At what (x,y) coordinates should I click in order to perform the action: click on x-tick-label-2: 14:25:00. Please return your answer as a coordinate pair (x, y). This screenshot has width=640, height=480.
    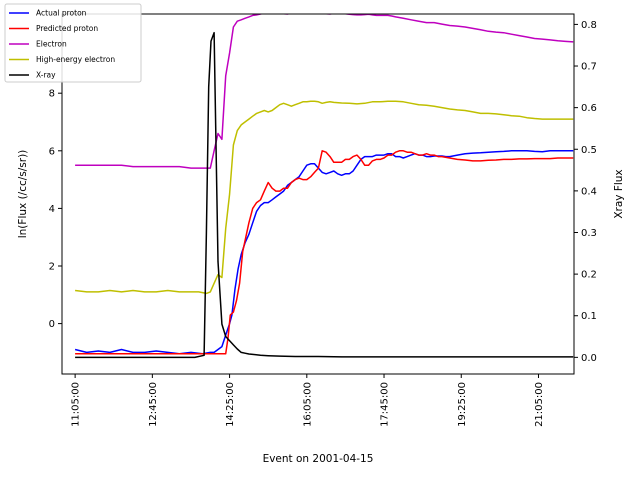
    Looking at the image, I should click on (230, 404).